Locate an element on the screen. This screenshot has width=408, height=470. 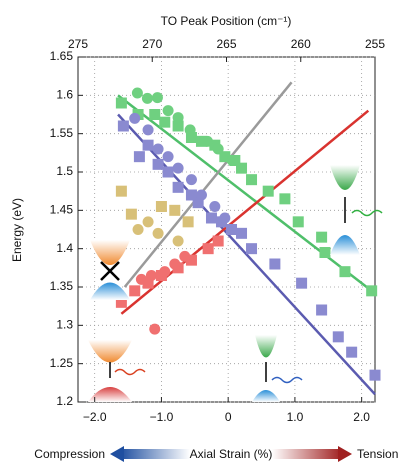
y-tick-label: 1.4 is located at coordinates (64, 248).